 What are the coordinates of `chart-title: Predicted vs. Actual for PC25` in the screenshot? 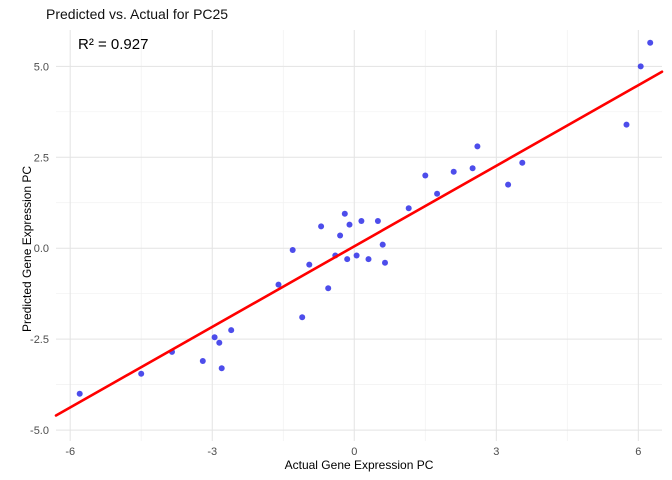 It's located at (137, 14).